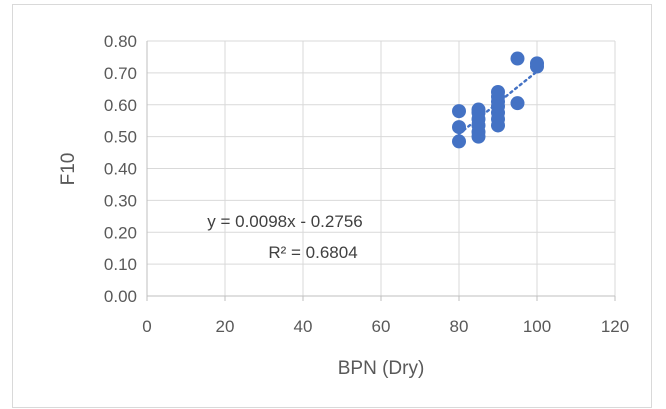 Image resolution: width=666 pixels, height=409 pixels. What do you see at coordinates (312, 252) in the screenshot?
I see `trendline-r-squared: R² = 0.6804` at bounding box center [312, 252].